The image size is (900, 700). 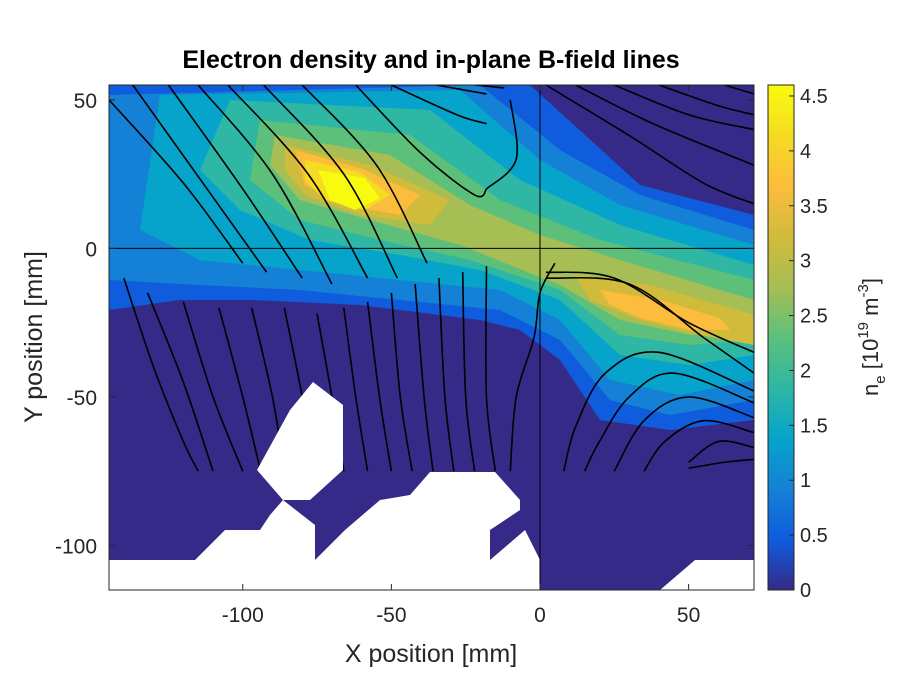 What do you see at coordinates (870, 310) in the screenshot?
I see `colorbar-label-unit-mid: m` at bounding box center [870, 310].